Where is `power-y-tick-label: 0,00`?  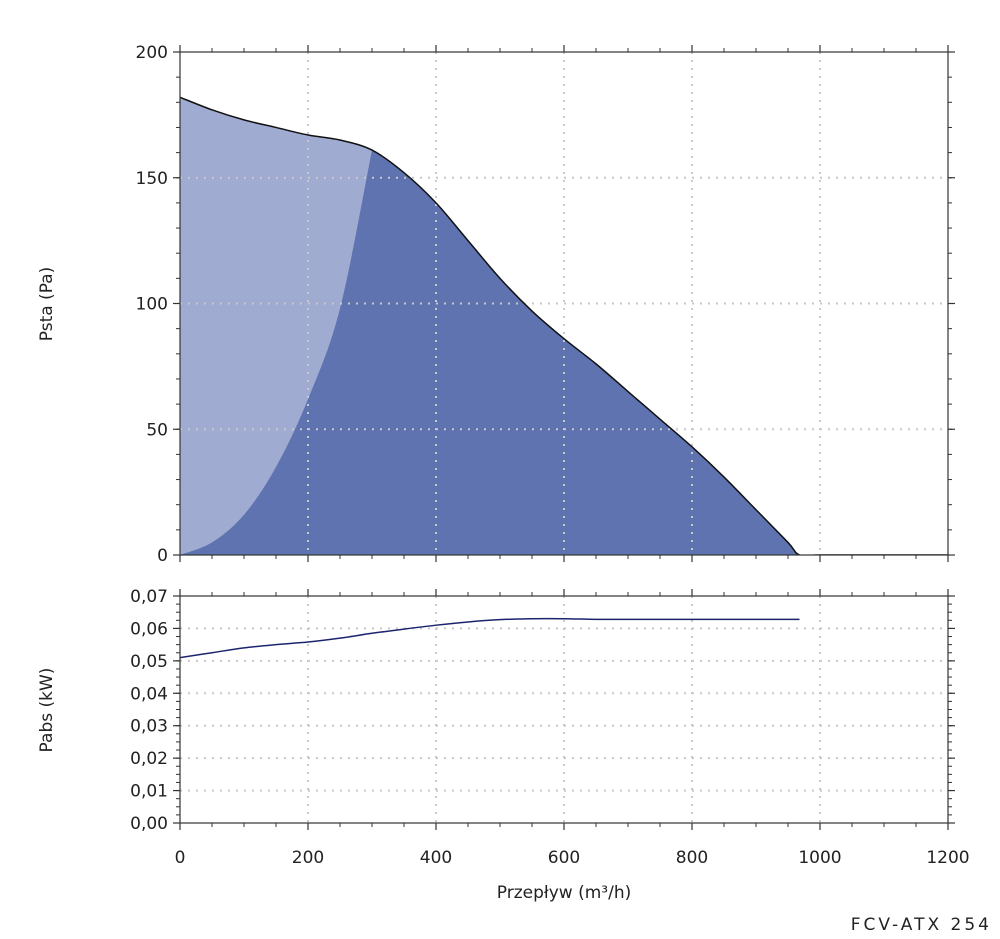
power-y-tick-label: 0,00 is located at coordinates (149, 824).